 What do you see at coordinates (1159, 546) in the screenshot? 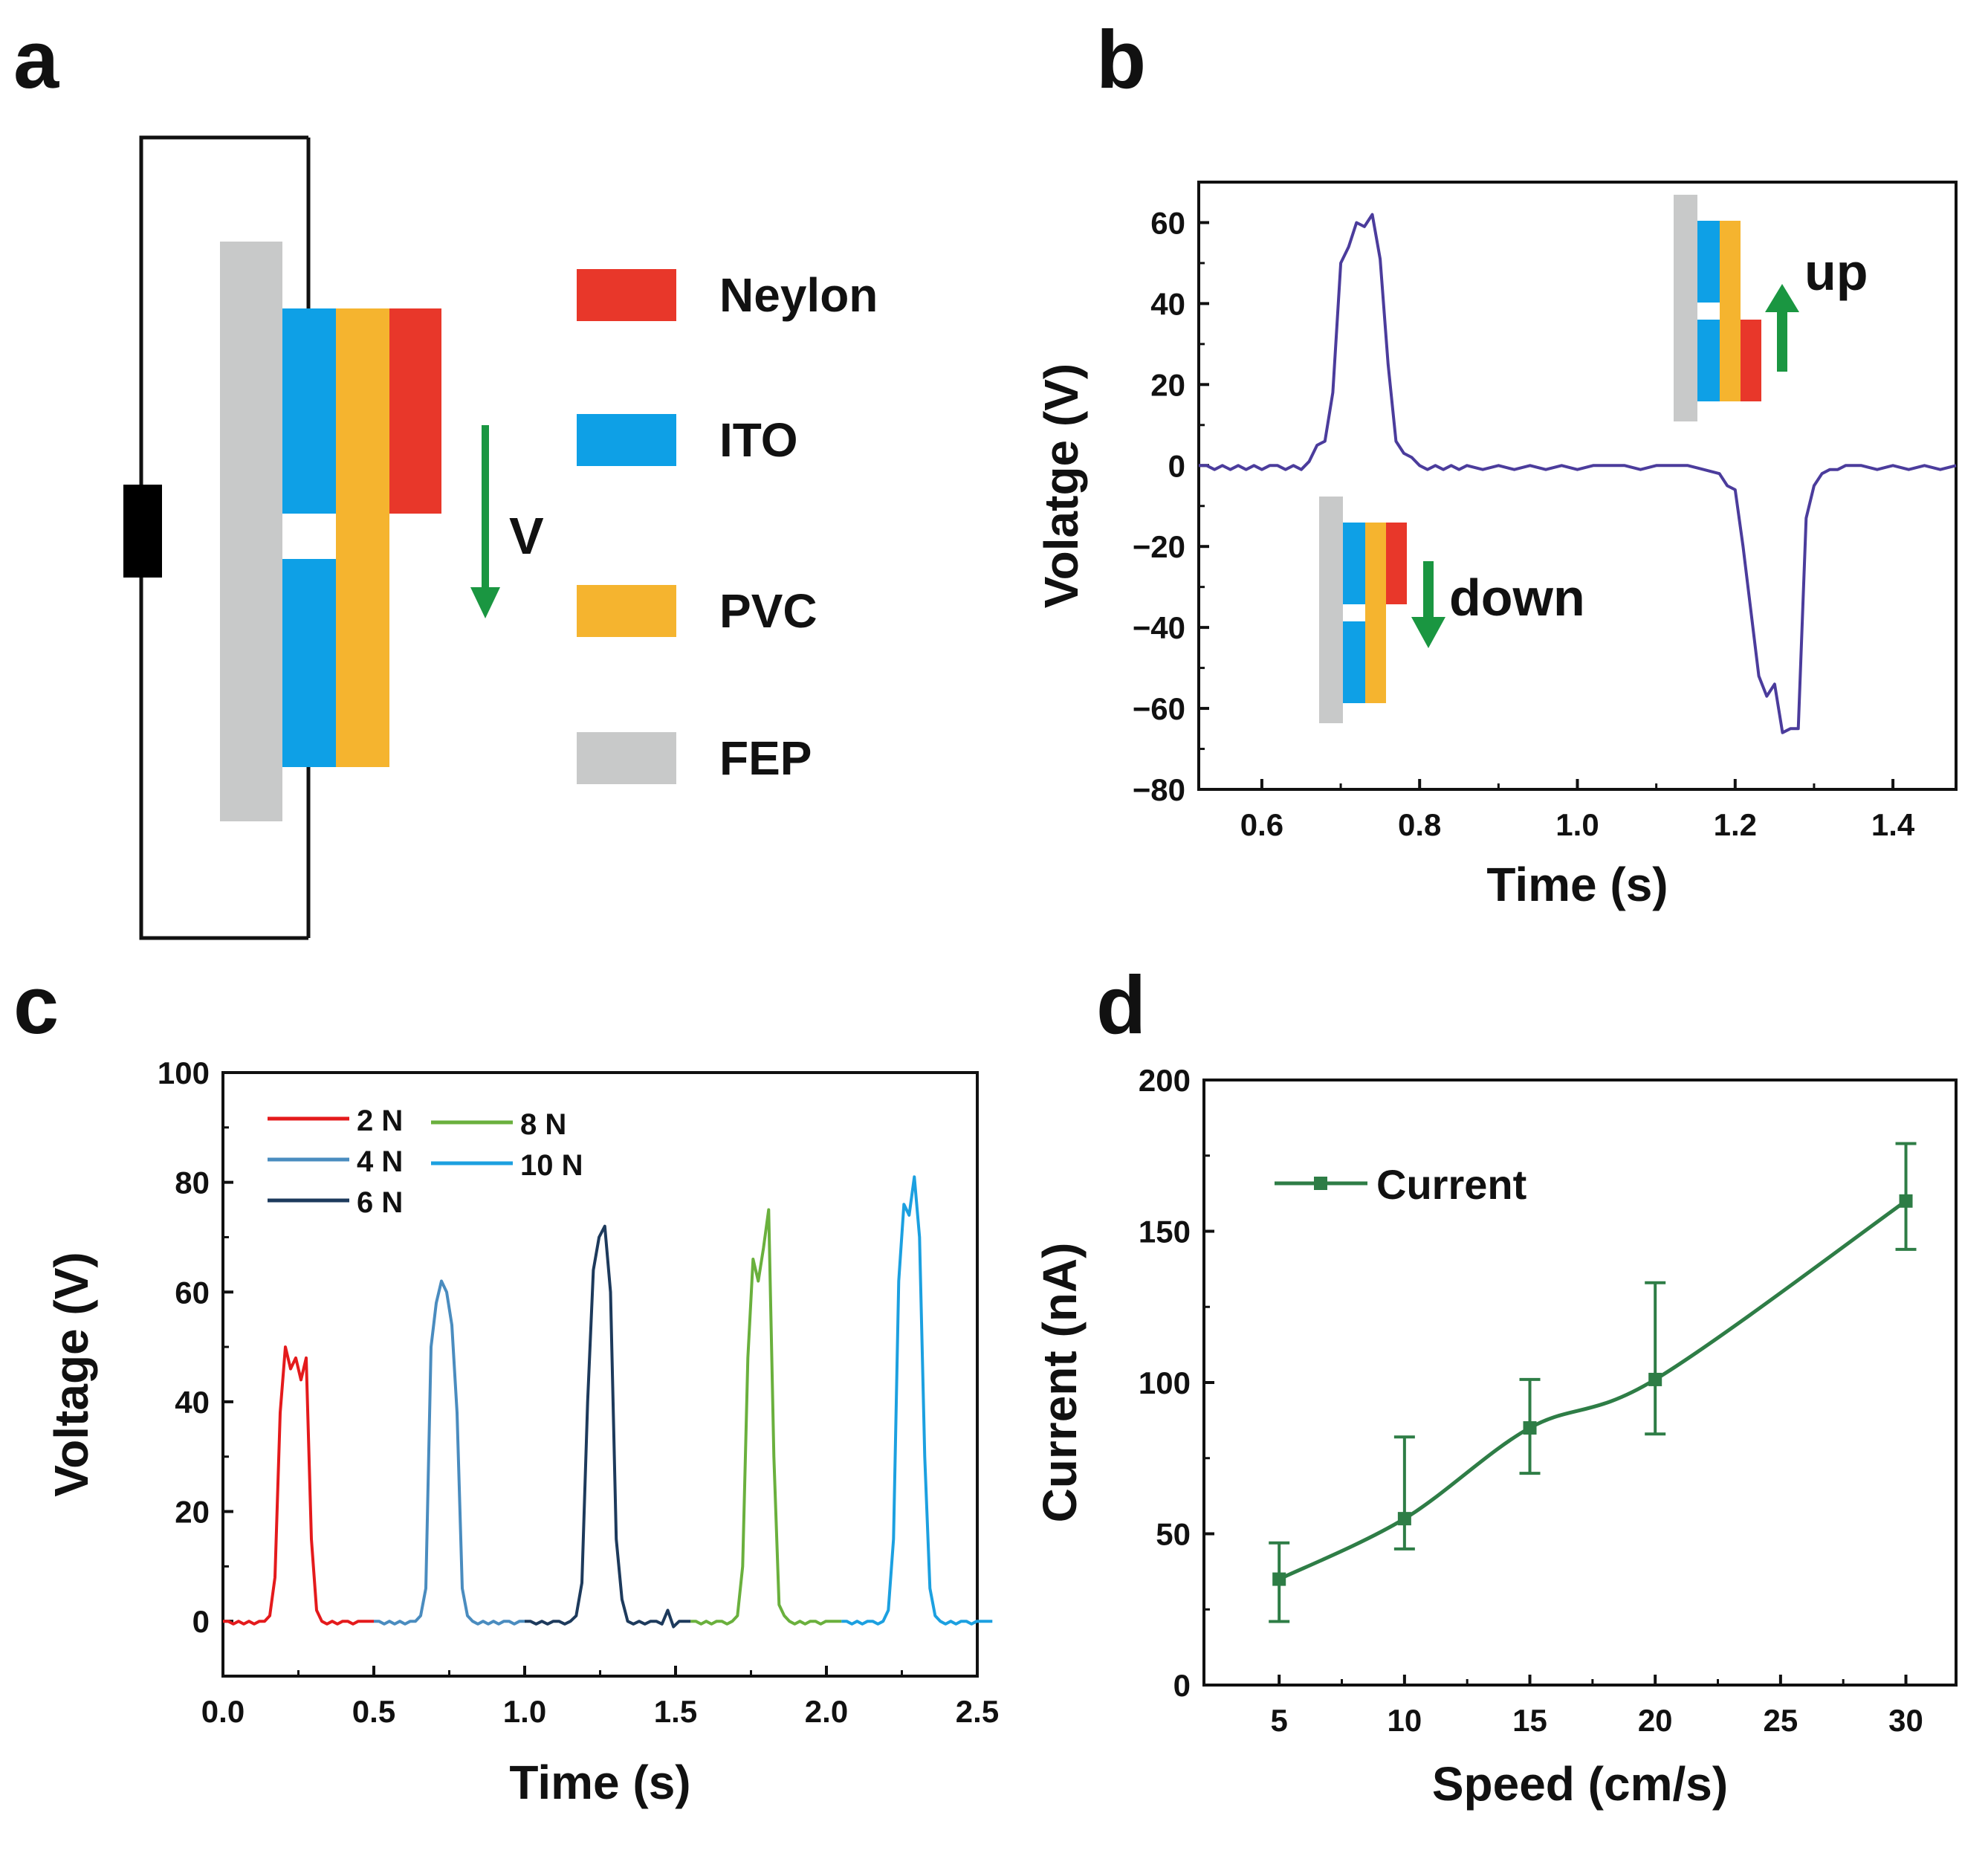
I see `y-tick-label: −20` at bounding box center [1159, 546].